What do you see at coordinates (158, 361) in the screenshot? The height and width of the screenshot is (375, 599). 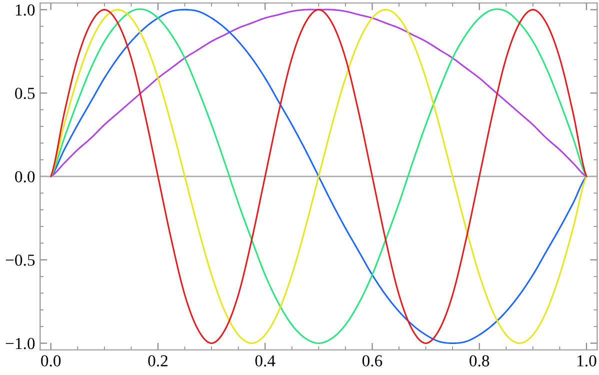 I see `x-tick-label: 0.2` at bounding box center [158, 361].